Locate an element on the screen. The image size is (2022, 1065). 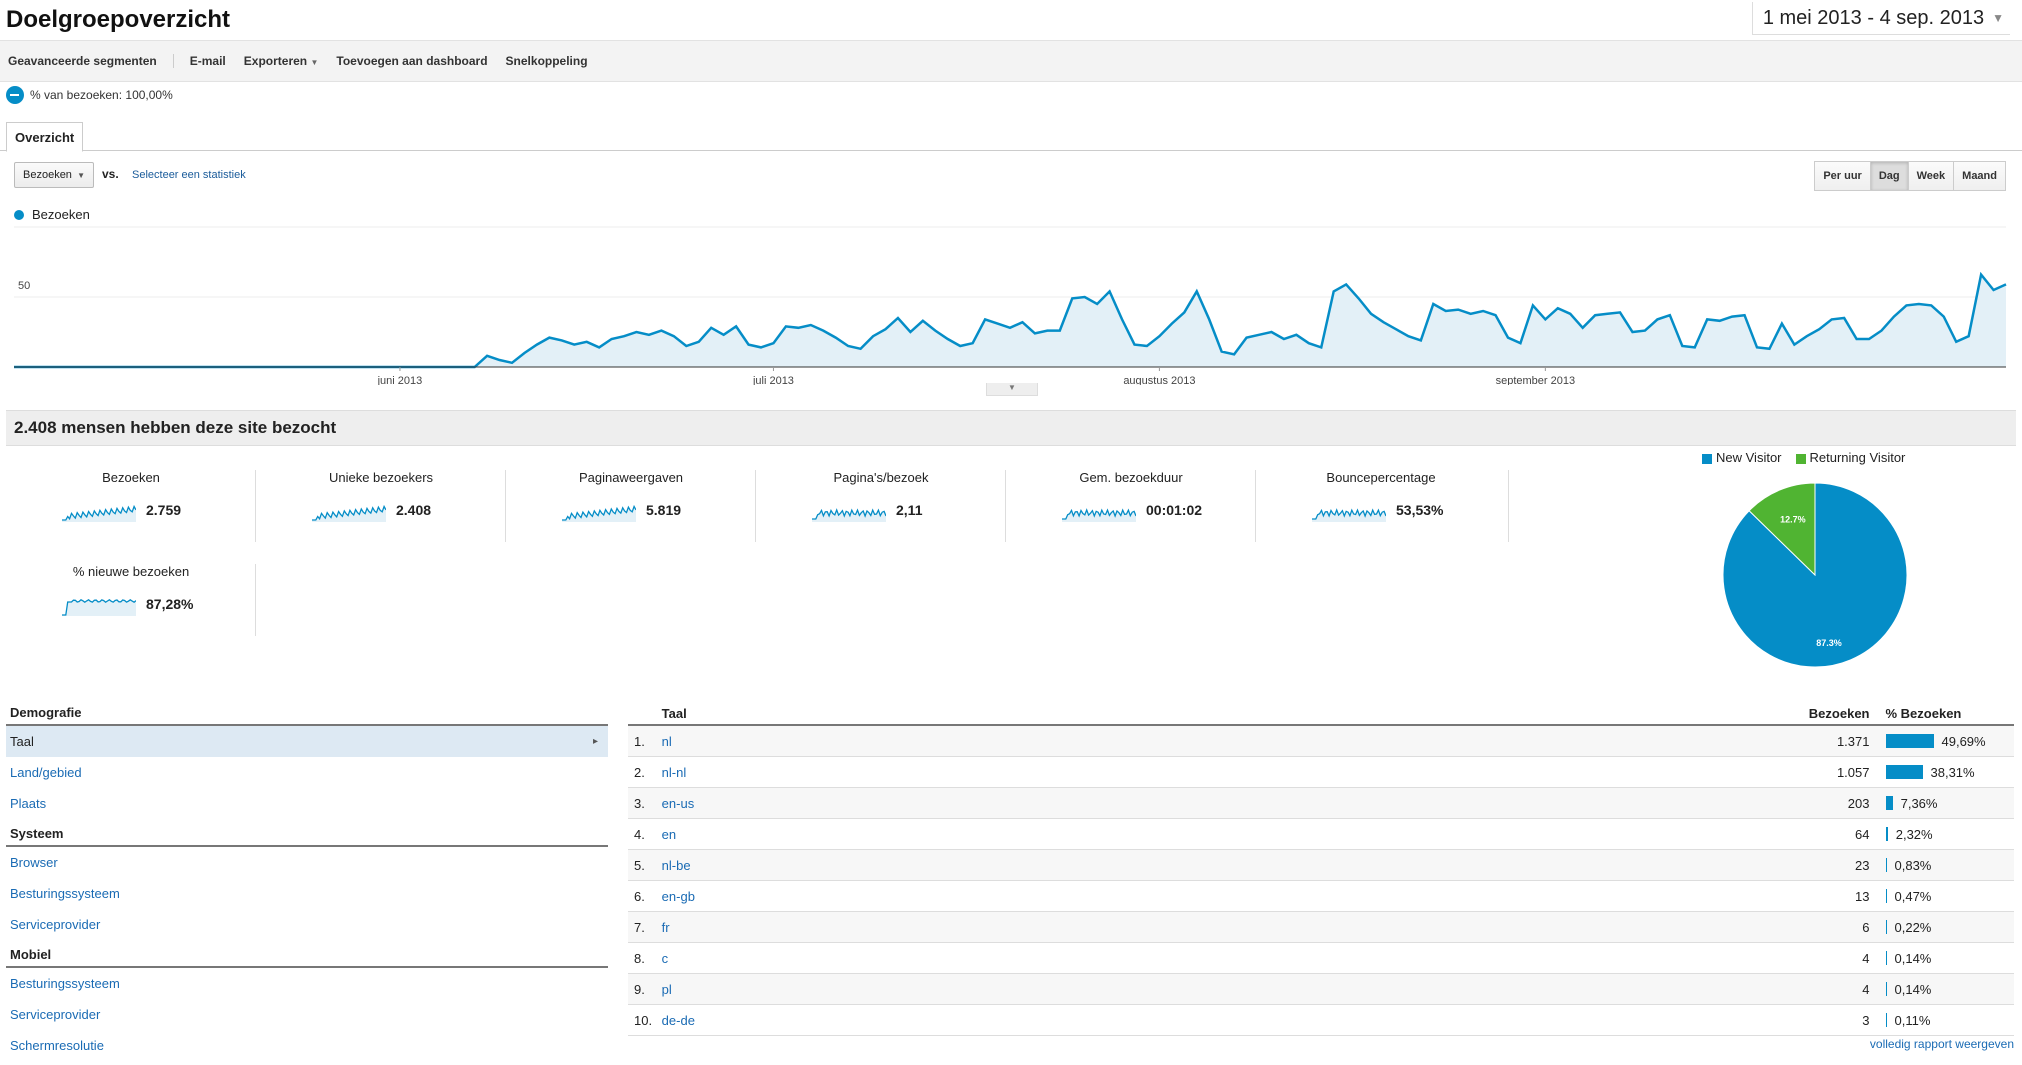
demographics-item: Browser is located at coordinates (307, 862).